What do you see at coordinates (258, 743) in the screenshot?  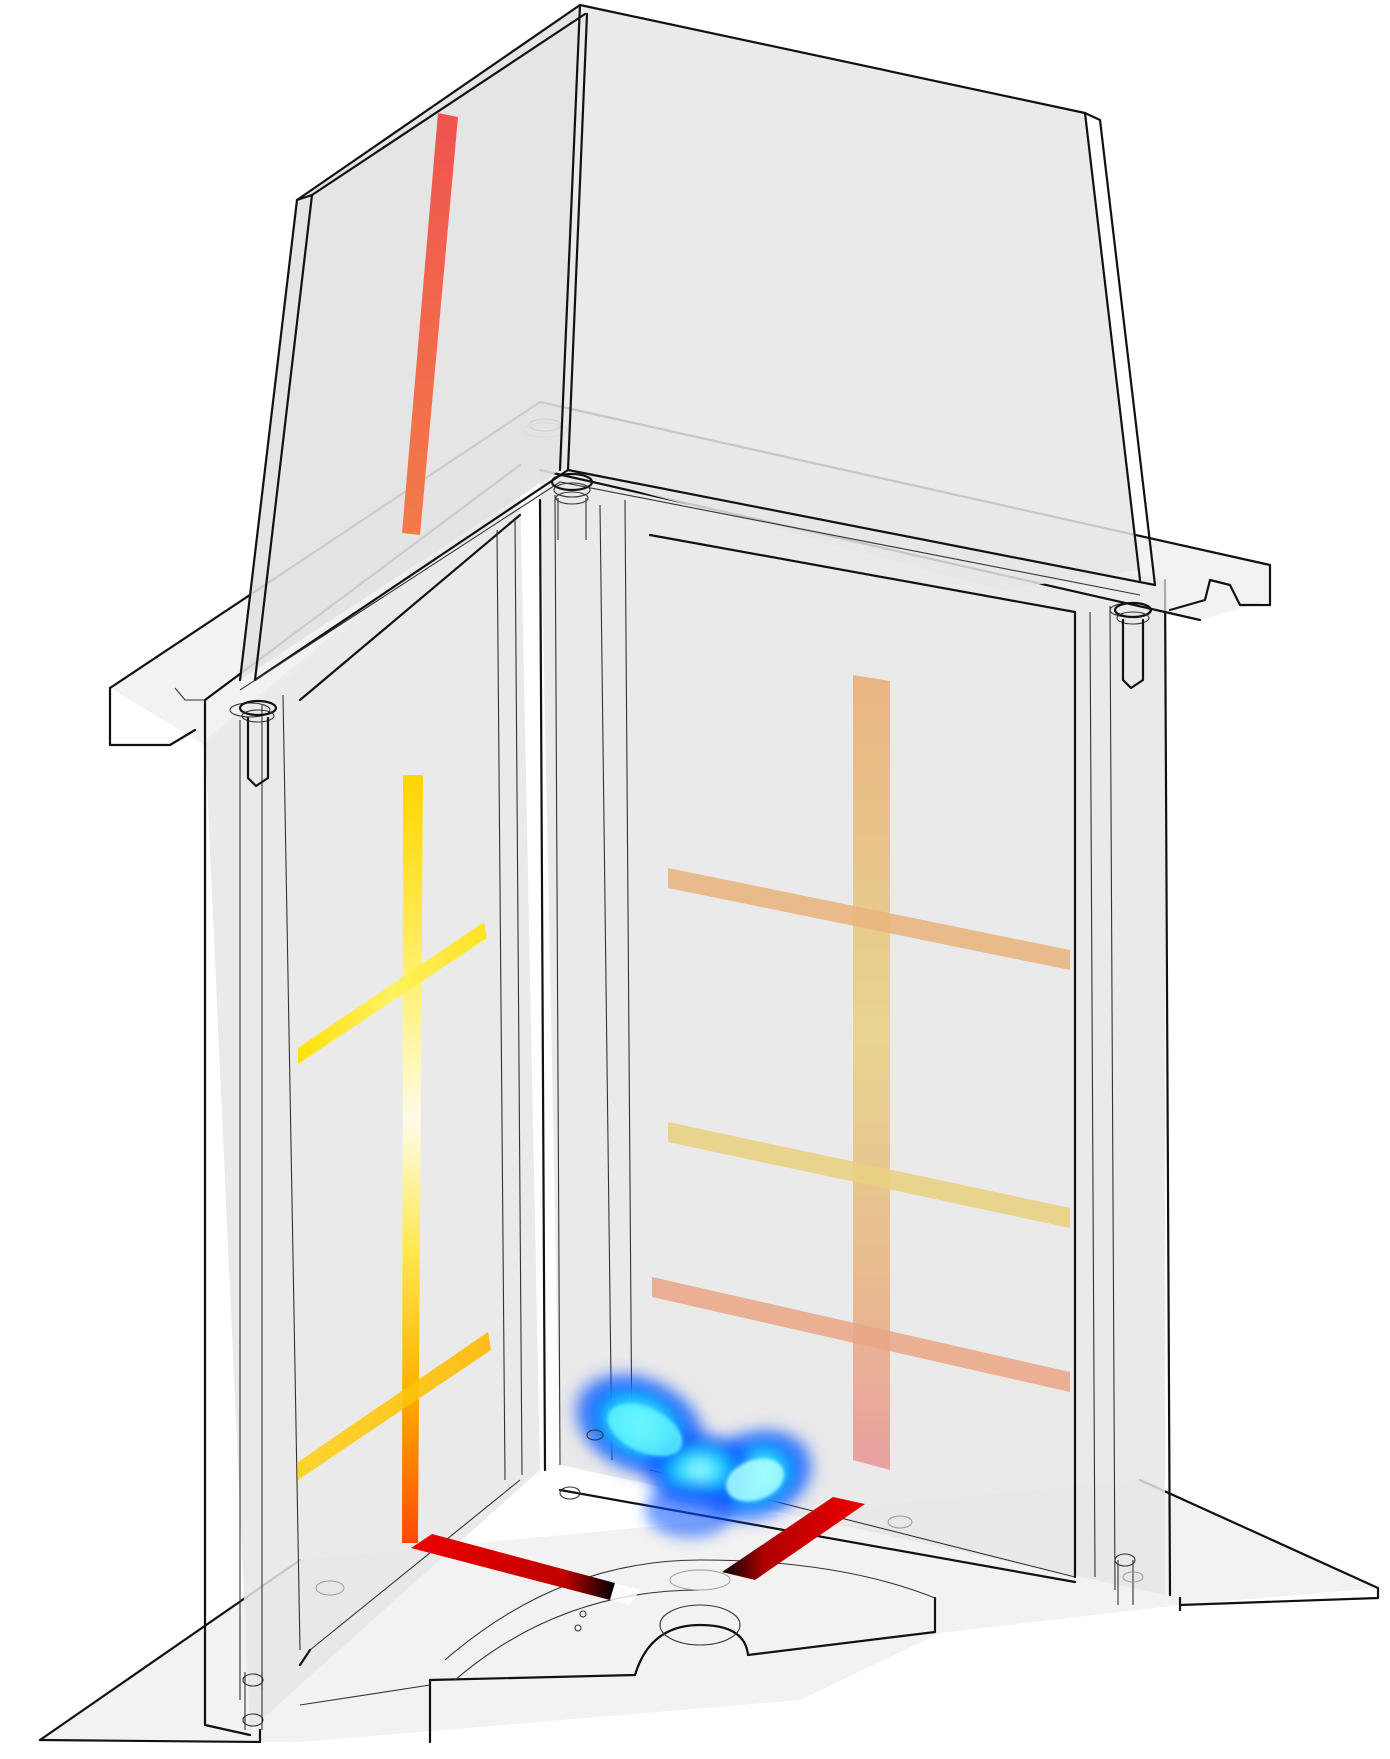 I see `bolt-left` at bounding box center [258, 743].